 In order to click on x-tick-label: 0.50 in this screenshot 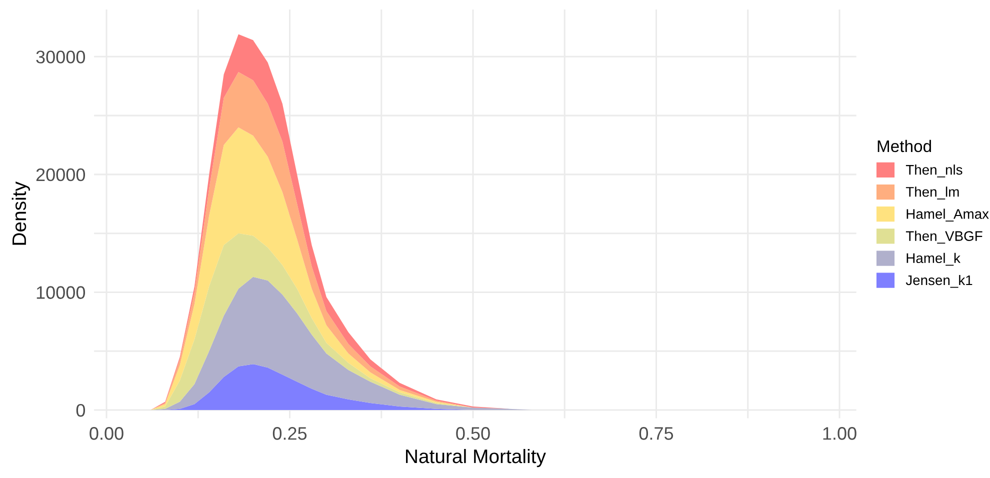, I will do `click(473, 433)`.